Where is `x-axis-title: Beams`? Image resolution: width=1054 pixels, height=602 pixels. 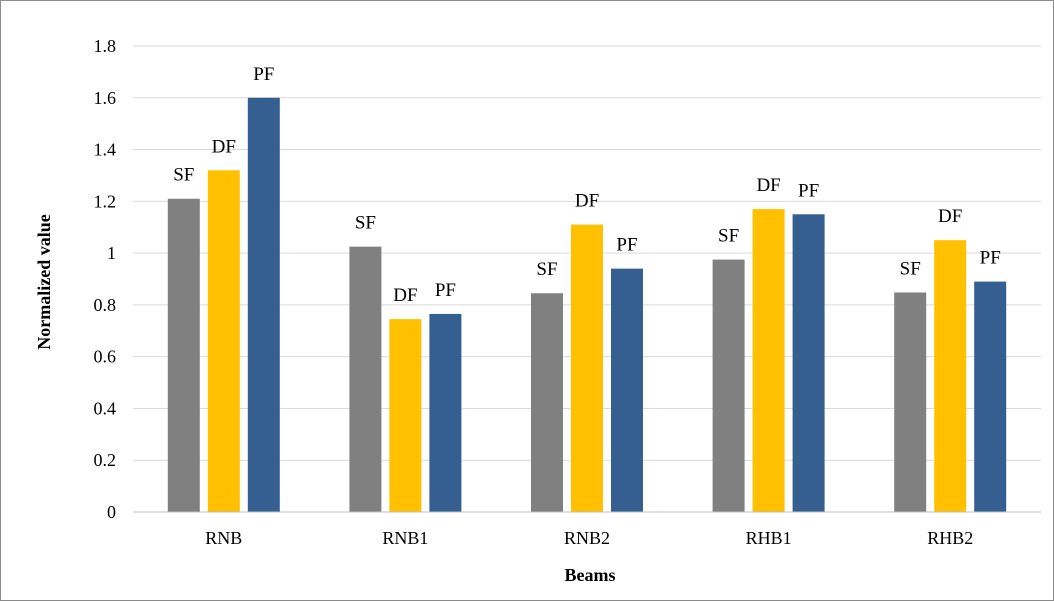
x-axis-title: Beams is located at coordinates (590, 575).